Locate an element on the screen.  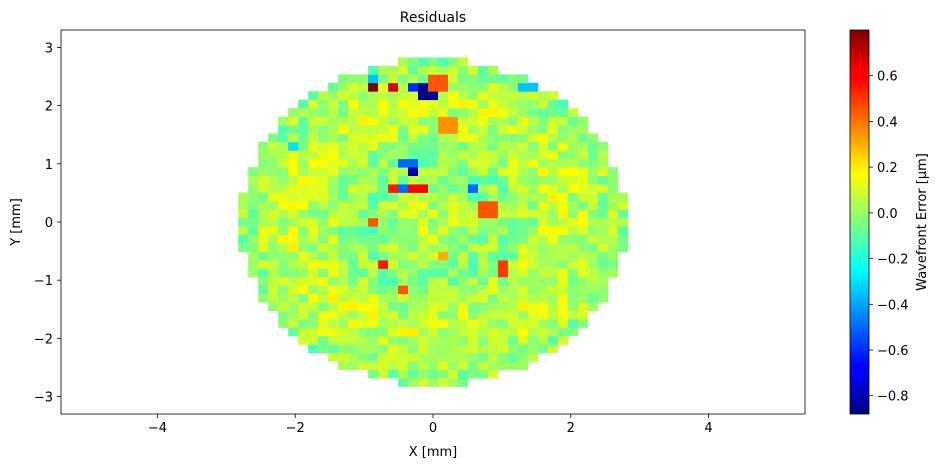
y-tick-label: −1 is located at coordinates (43, 281).